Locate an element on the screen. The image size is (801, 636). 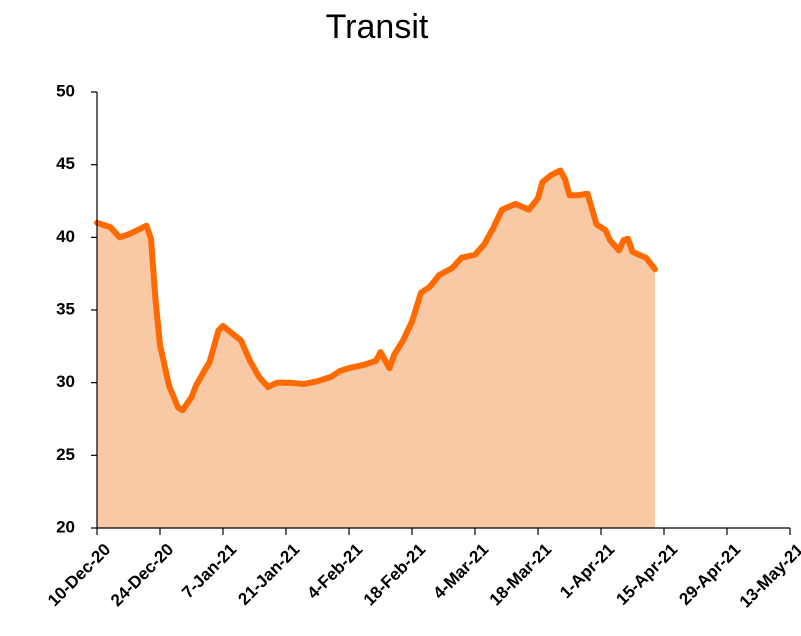
y-tick-label: 50 is located at coordinates (65, 90).